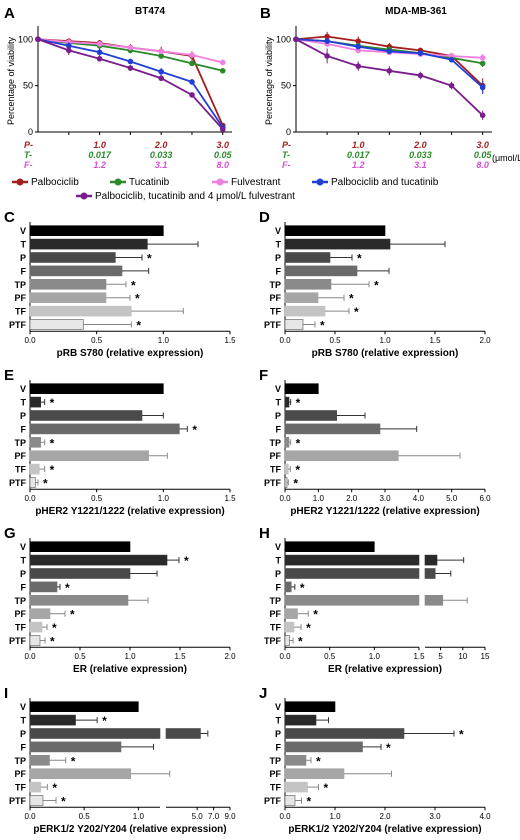  Describe the element at coordinates (10, 533) in the screenshot. I see `panel-letter-G: G` at that location.